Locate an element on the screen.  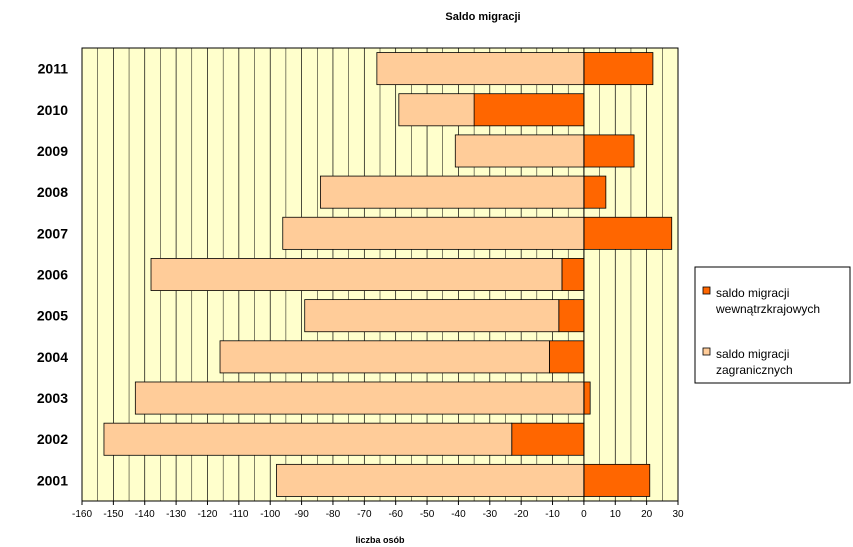
bar-domestic-2011 is located at coordinates (618, 69).